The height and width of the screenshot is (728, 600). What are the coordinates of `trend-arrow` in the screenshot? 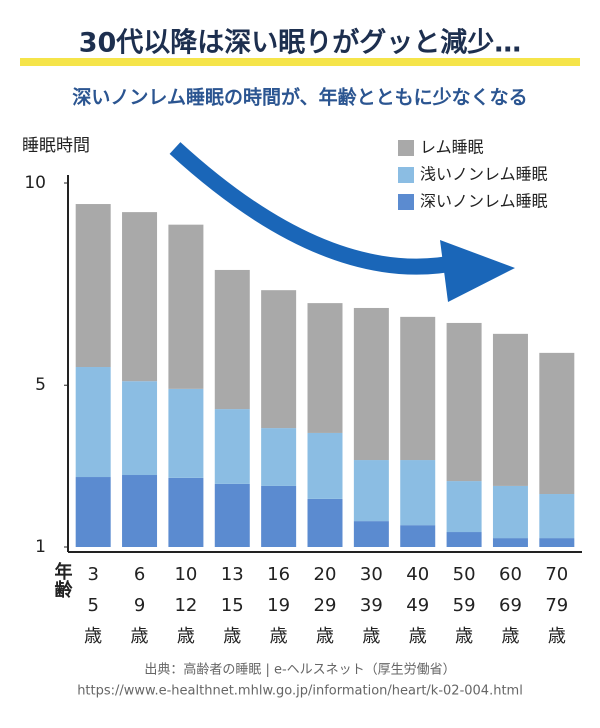 It's located at (315, 208).